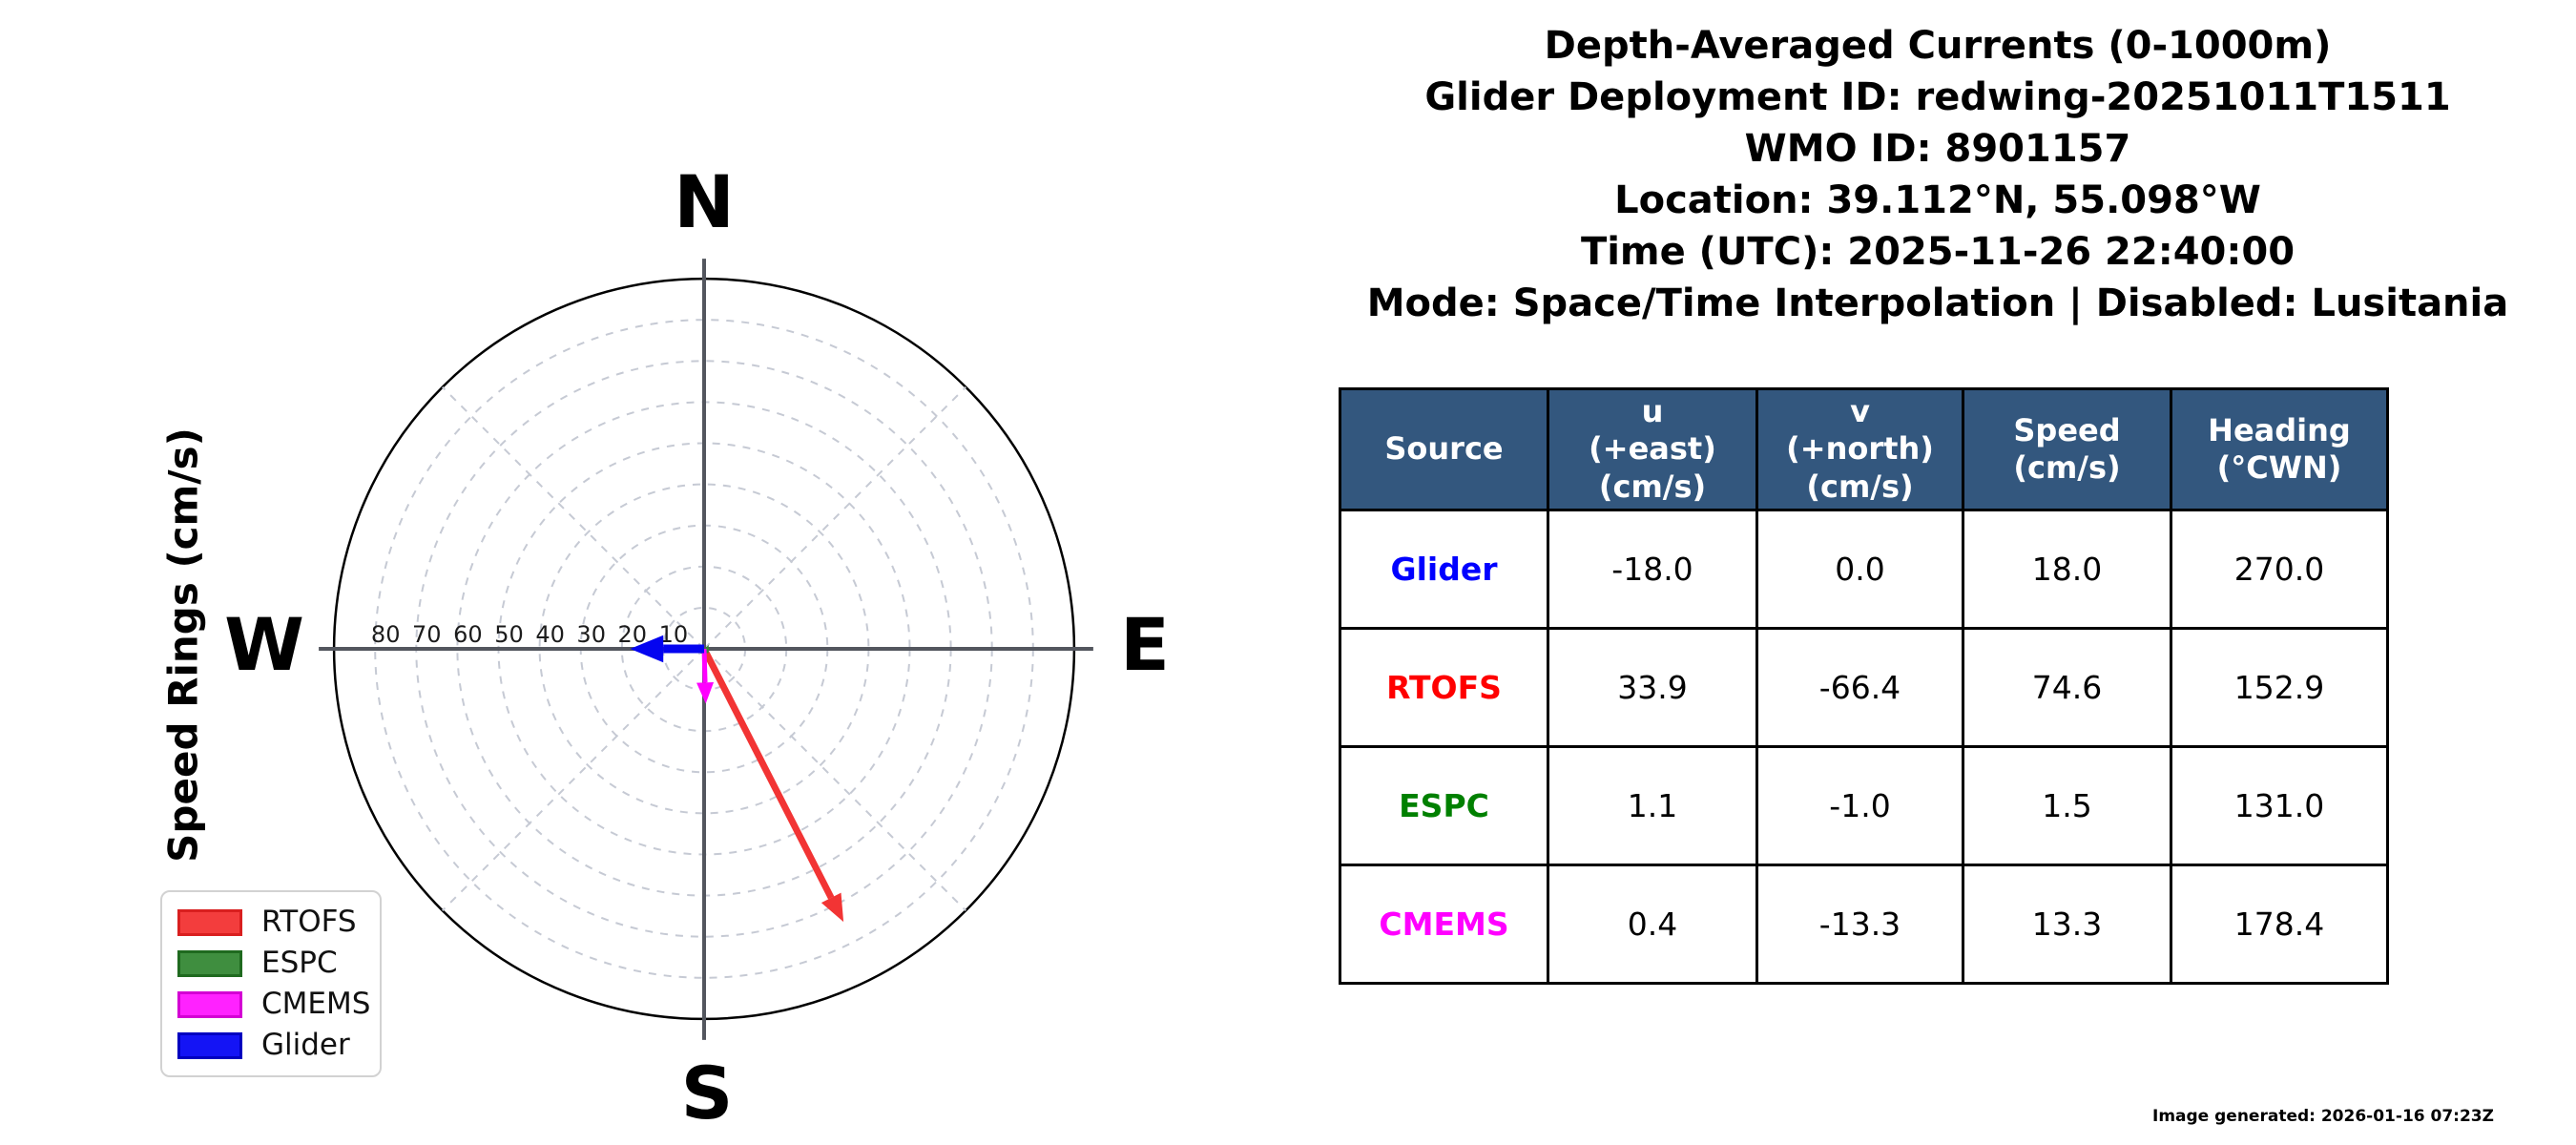 This screenshot has width=2576, height=1145. Describe the element at coordinates (2279, 687) in the screenshot. I see `table-cell: 152.9` at that location.